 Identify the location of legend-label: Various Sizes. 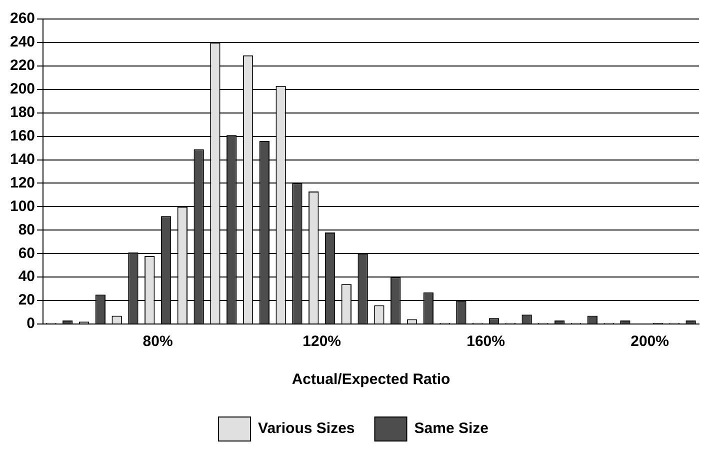
(306, 429).